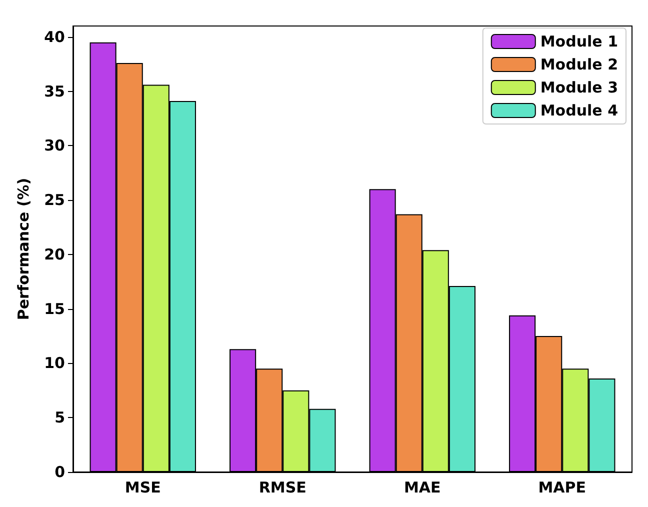 The image size is (648, 507). What do you see at coordinates (54, 254) in the screenshot?
I see `y-tick-label: 20` at bounding box center [54, 254].